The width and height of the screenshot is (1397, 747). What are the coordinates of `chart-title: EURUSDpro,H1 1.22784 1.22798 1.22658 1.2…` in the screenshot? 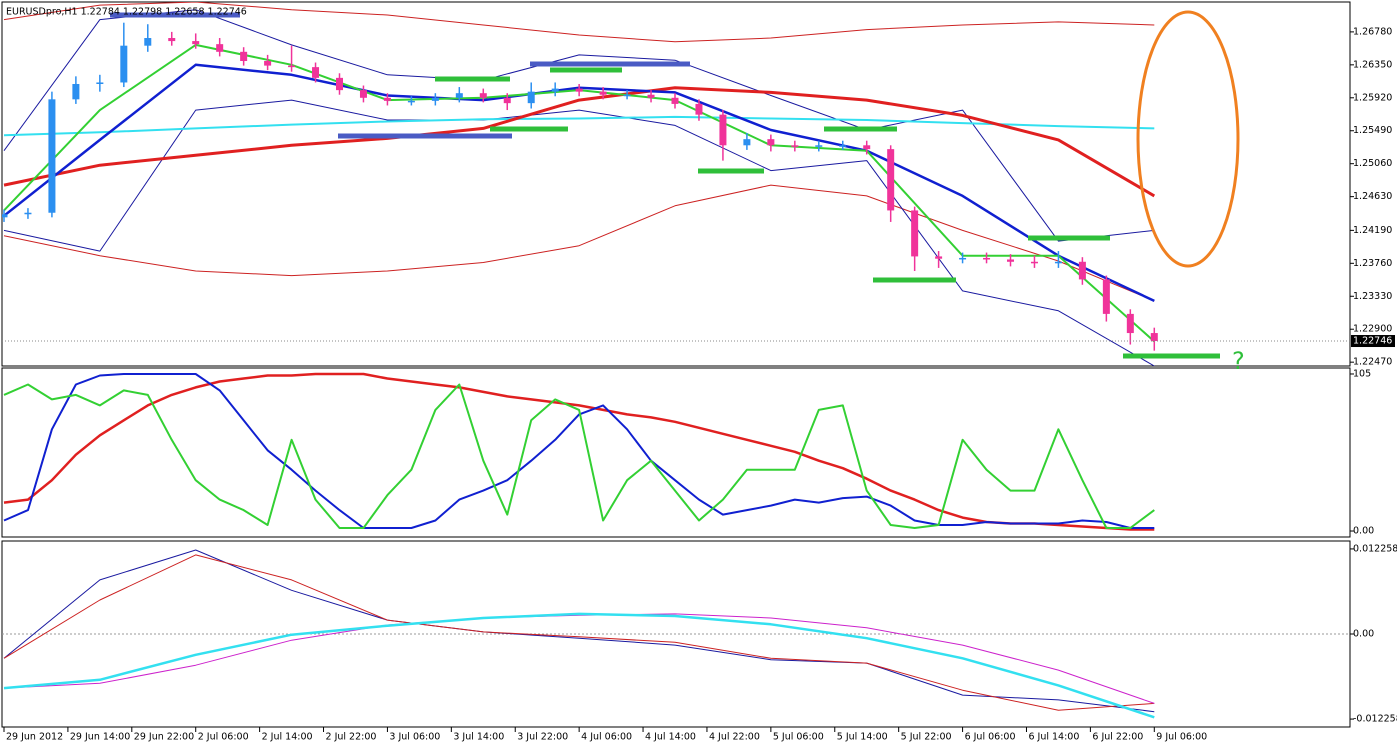 It's located at (126, 12).